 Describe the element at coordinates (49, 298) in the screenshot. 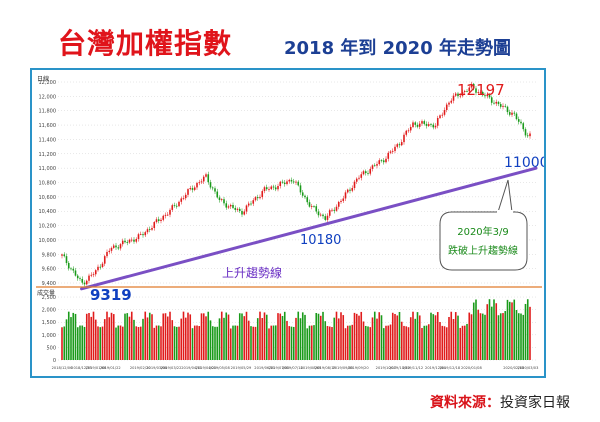

I see `volume-tick-label: 2,500` at that location.